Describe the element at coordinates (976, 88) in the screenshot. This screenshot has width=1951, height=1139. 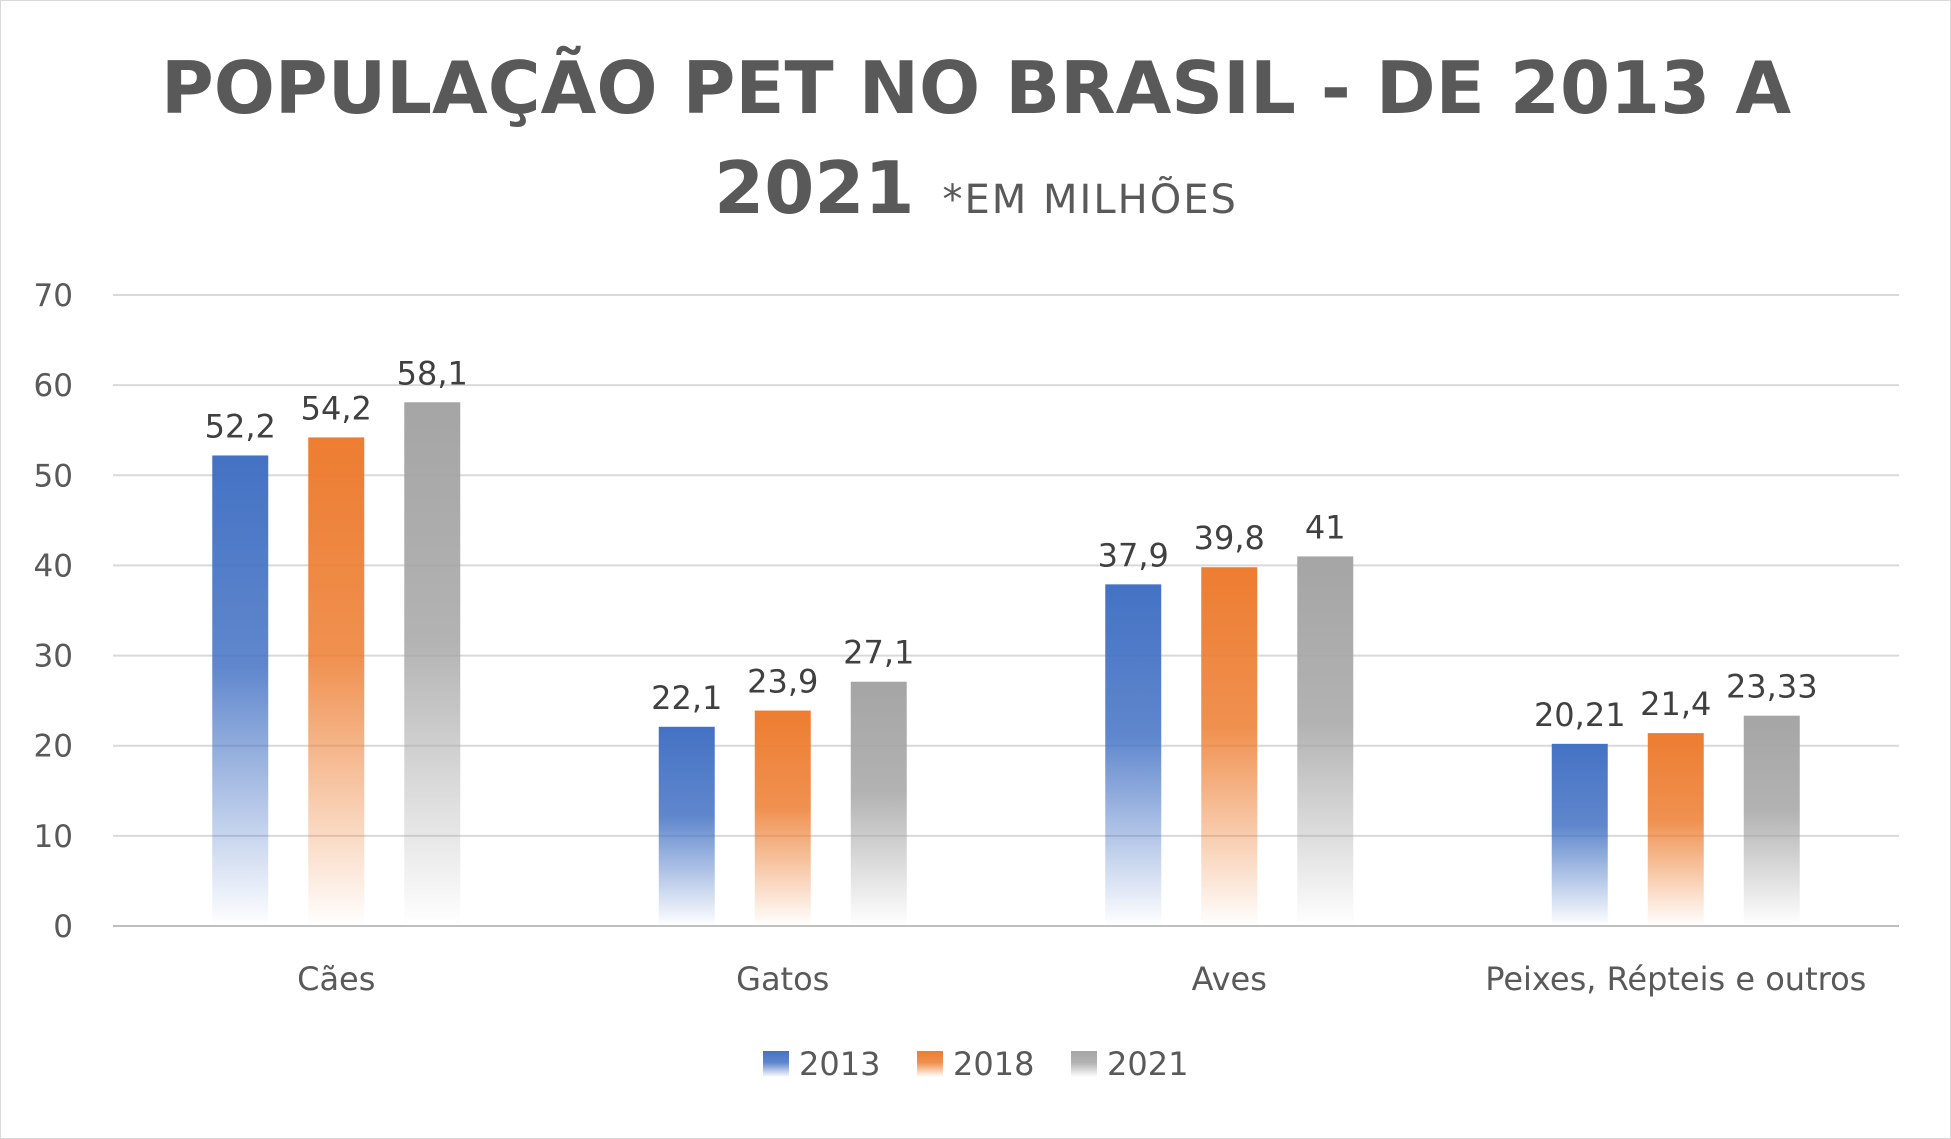
I see `chart-title-line1: POPULAÇÃO PET NO BRASIL - DE 2013 A` at that location.